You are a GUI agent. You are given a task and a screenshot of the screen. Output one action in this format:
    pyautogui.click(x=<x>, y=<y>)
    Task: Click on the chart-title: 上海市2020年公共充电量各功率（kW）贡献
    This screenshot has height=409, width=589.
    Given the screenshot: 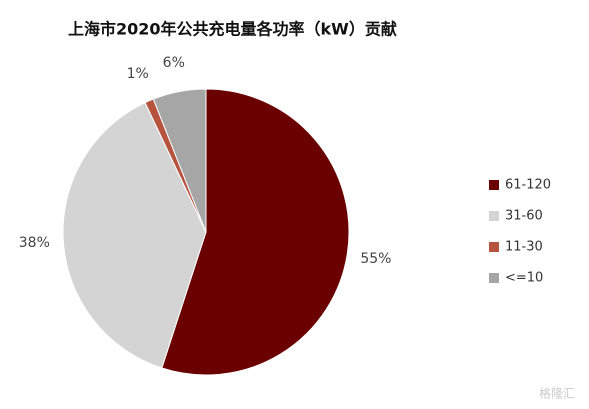 What is the action you would take?
    pyautogui.click(x=232, y=29)
    